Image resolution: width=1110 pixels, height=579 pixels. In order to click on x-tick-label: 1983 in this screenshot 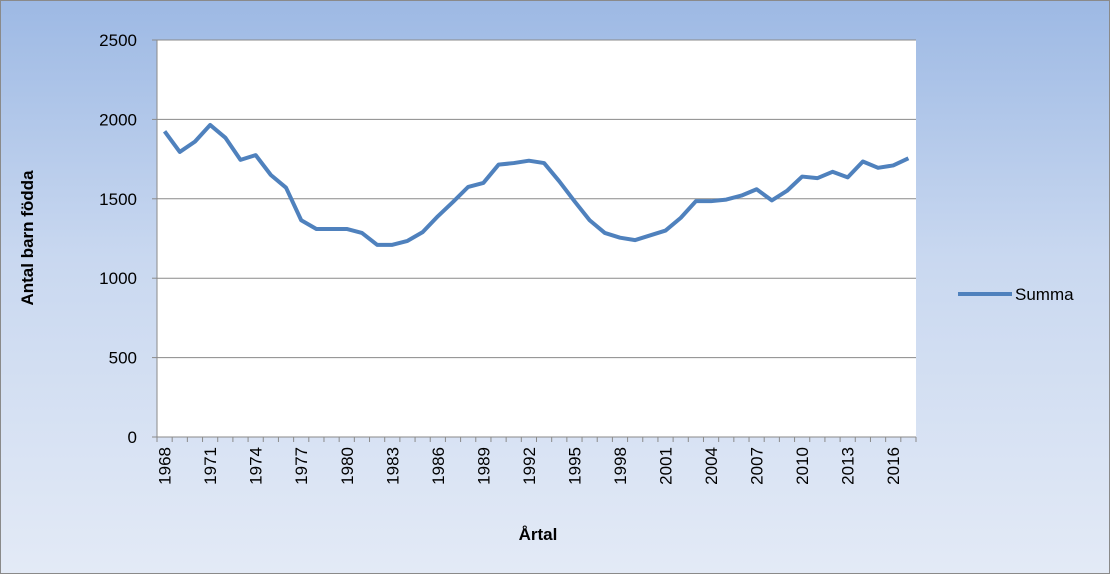, I will do `click(392, 466)`.